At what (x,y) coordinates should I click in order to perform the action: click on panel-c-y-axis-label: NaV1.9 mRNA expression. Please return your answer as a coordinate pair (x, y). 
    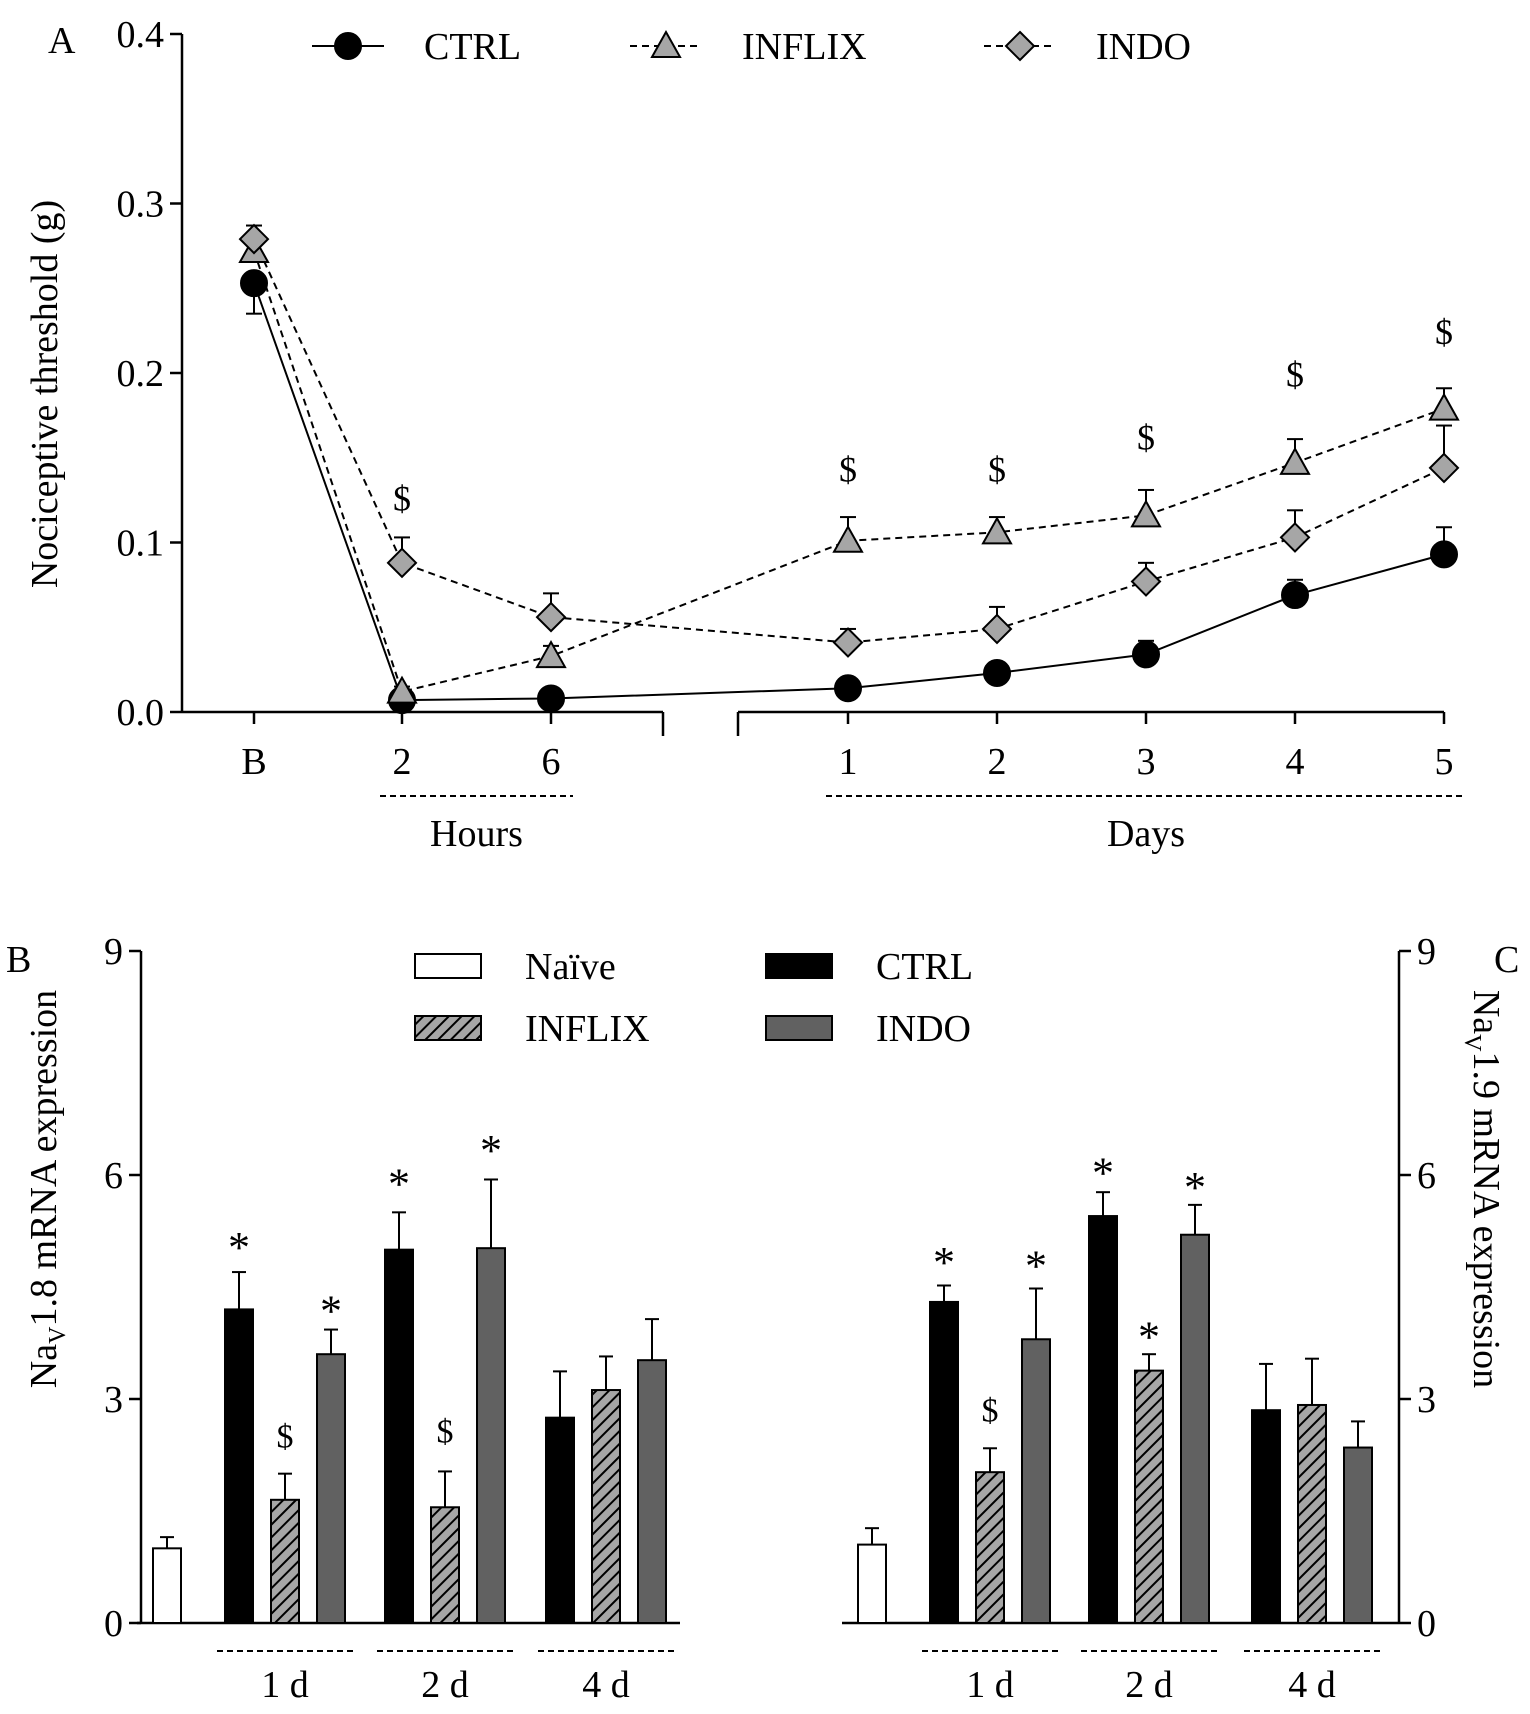
    Looking at the image, I should click on (1483, 1189).